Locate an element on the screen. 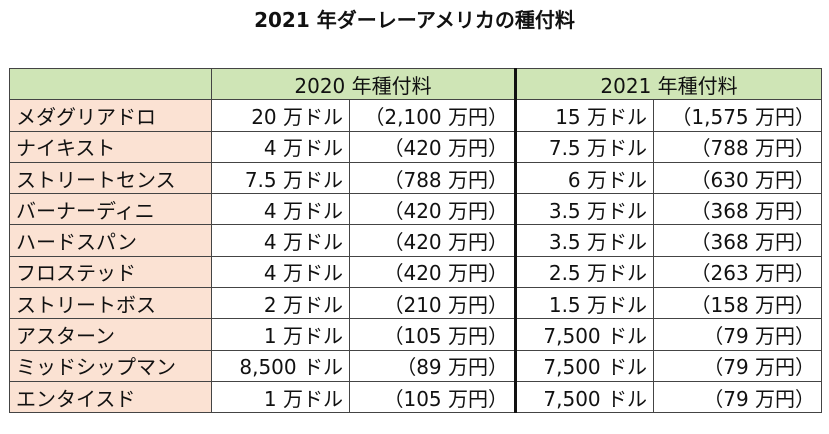  horse-name-cell: アスターン is located at coordinates (110, 334).